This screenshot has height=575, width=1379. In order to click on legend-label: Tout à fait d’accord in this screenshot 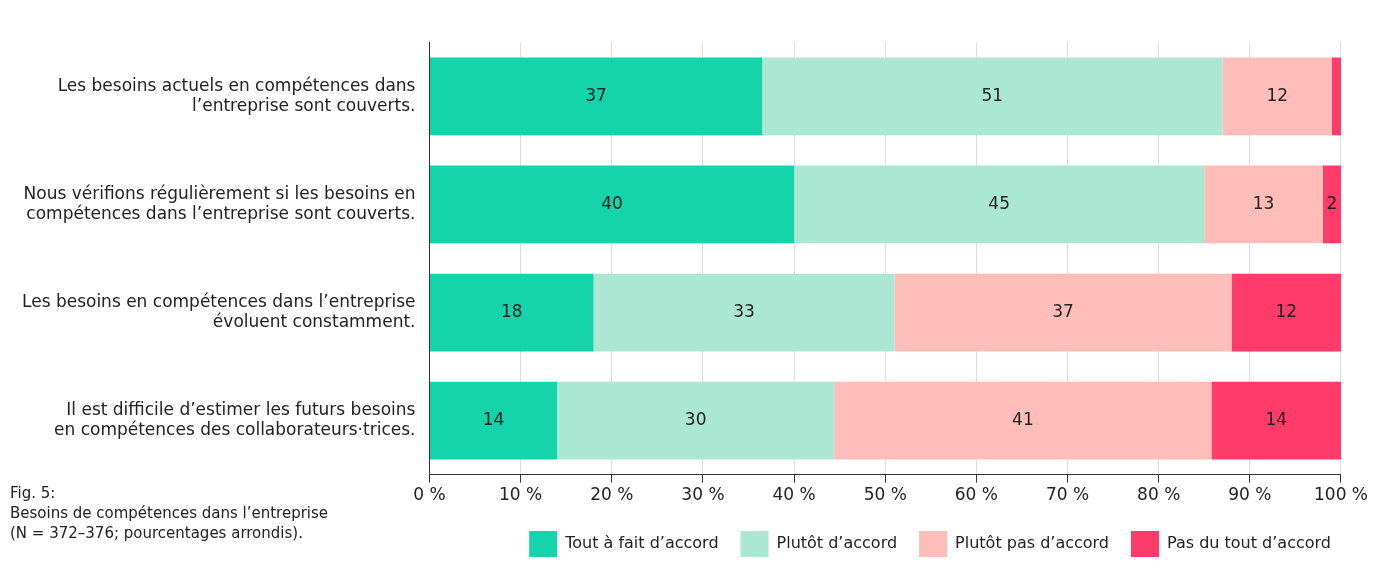, I will do `click(641, 543)`.